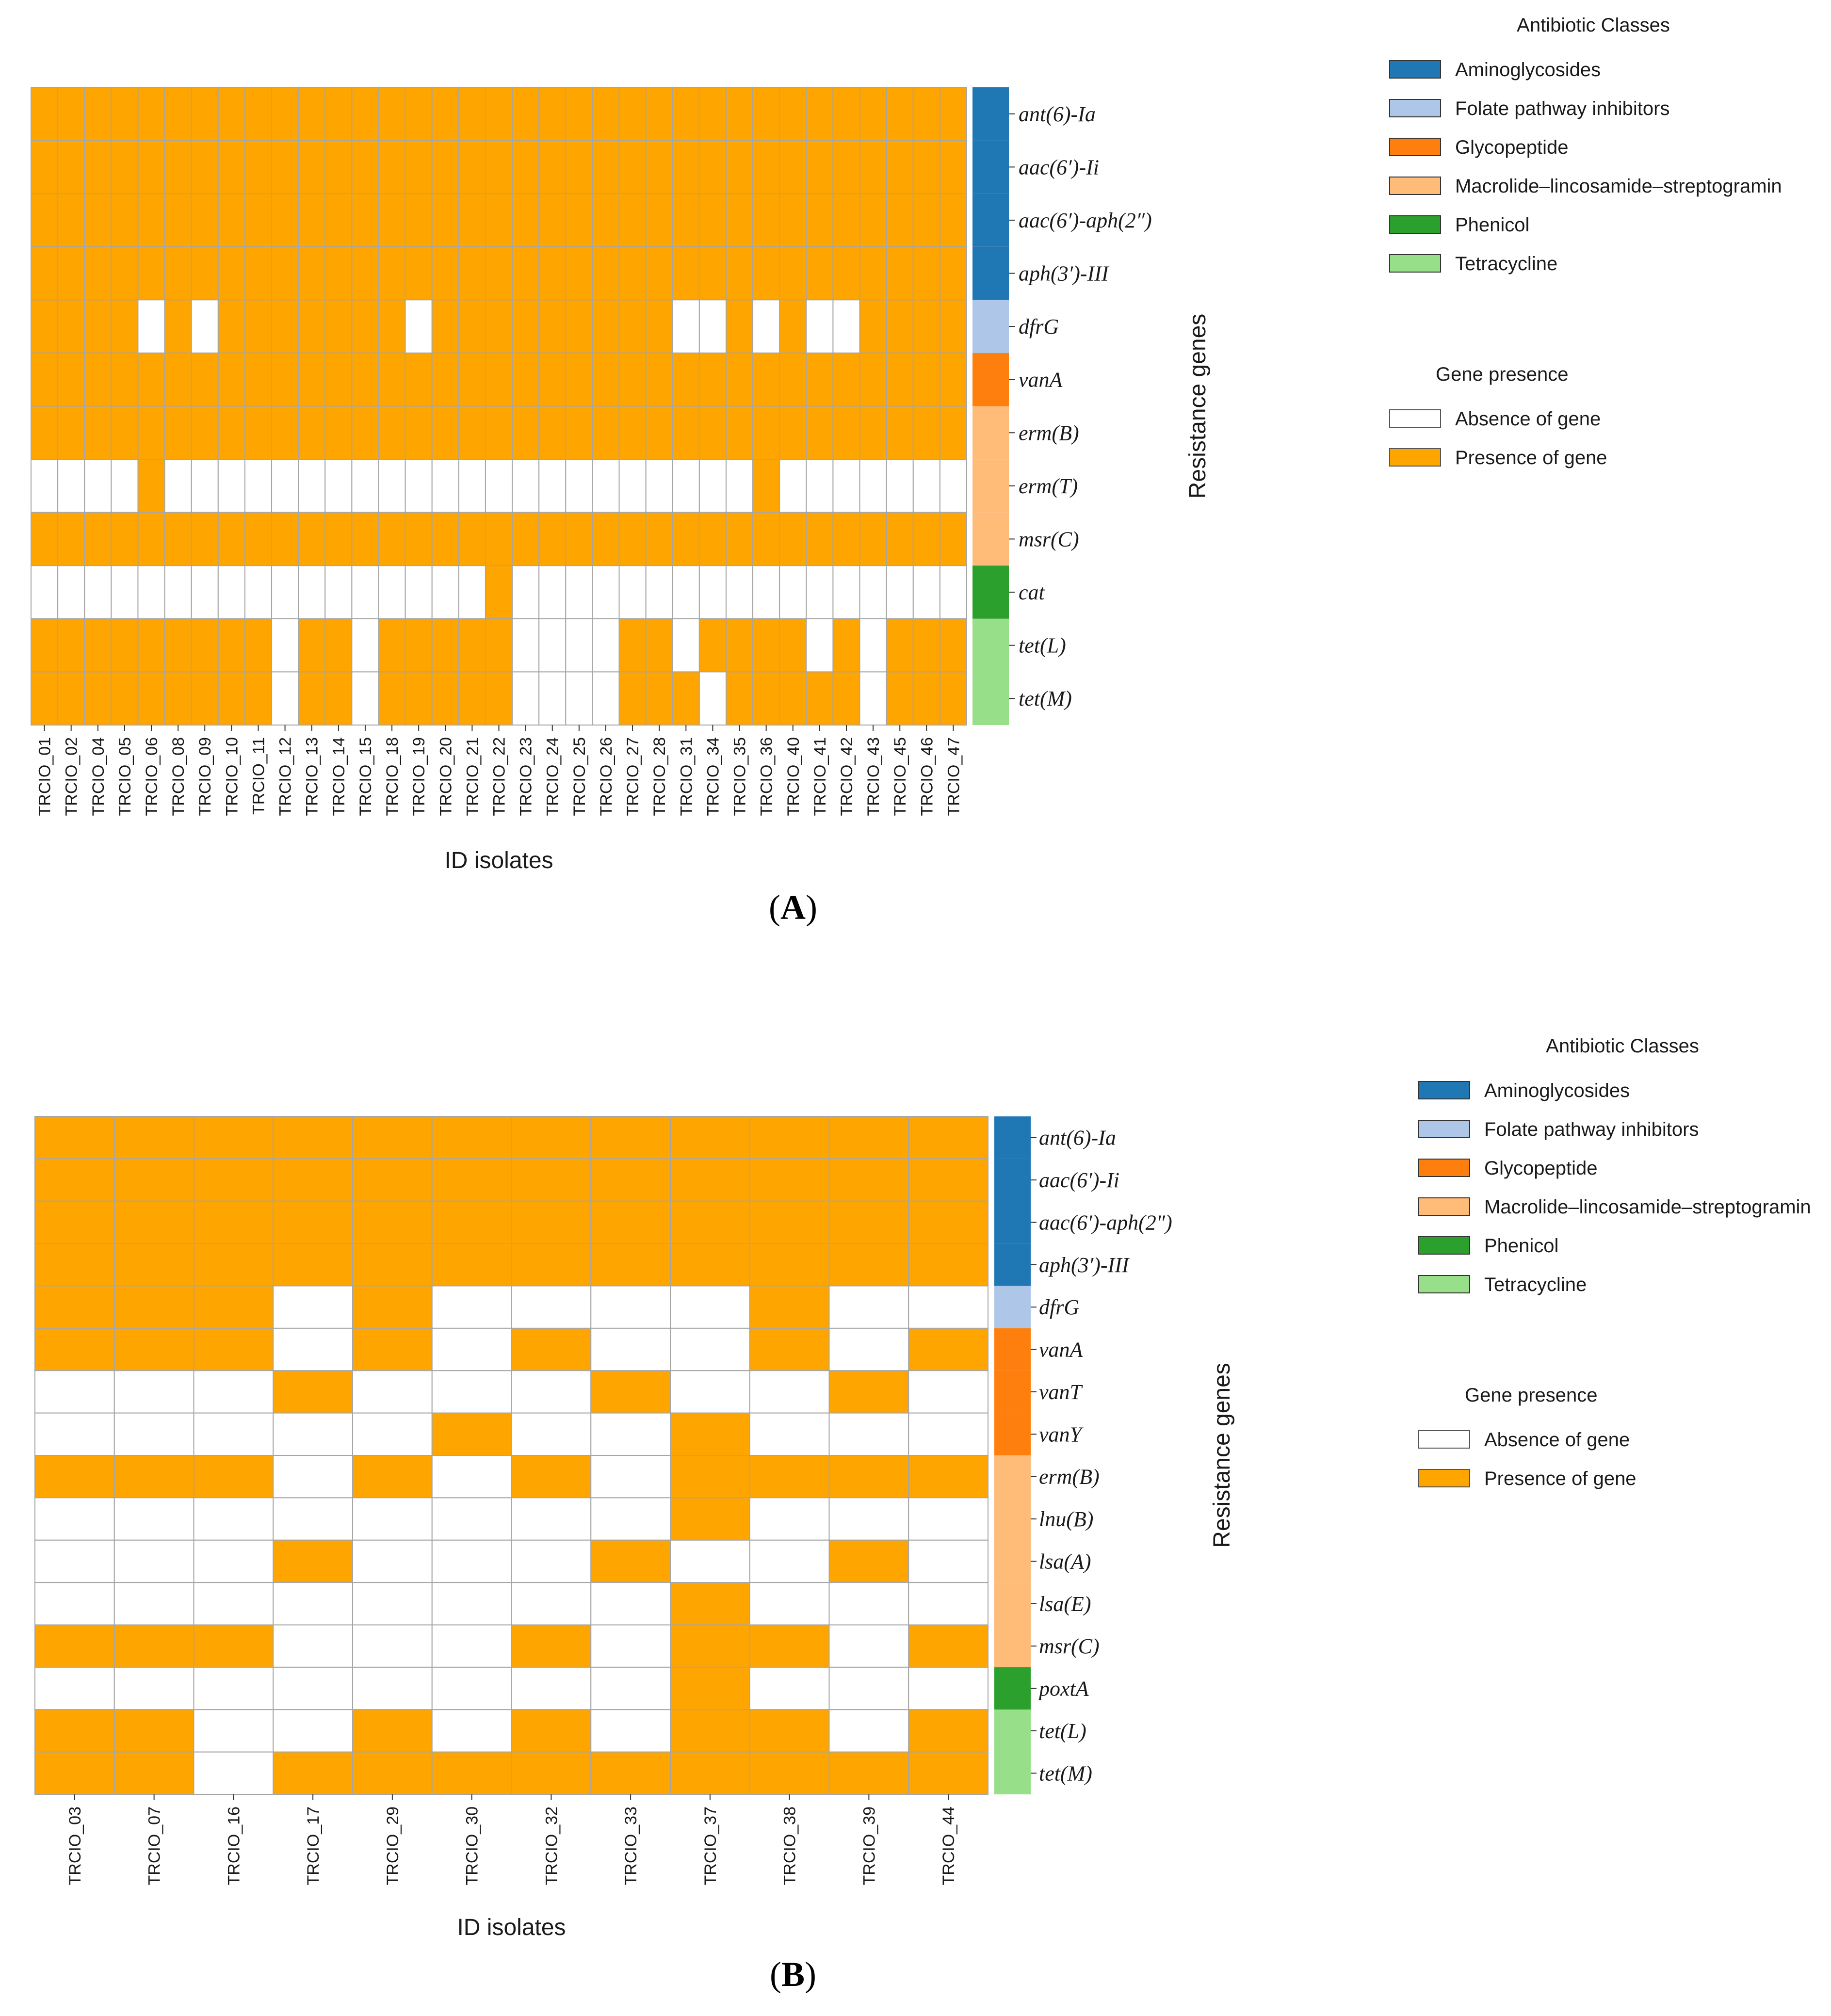 The width and height of the screenshot is (1831, 2016). I want to click on column-label: TRCIO_40, so click(794, 776).